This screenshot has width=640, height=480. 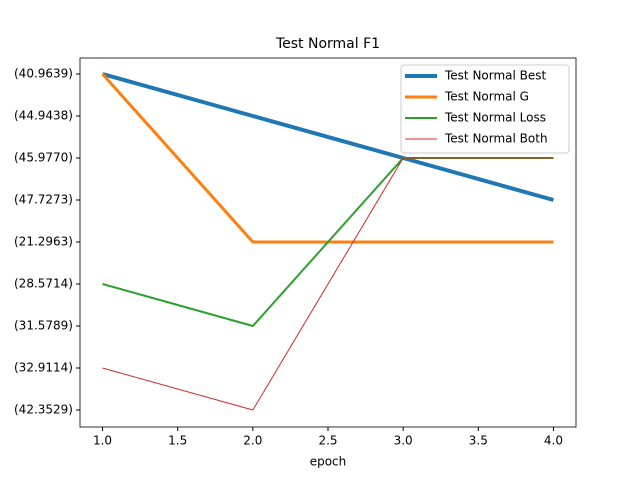 I want to click on y-tick-label: (47.7273), so click(x=43, y=200).